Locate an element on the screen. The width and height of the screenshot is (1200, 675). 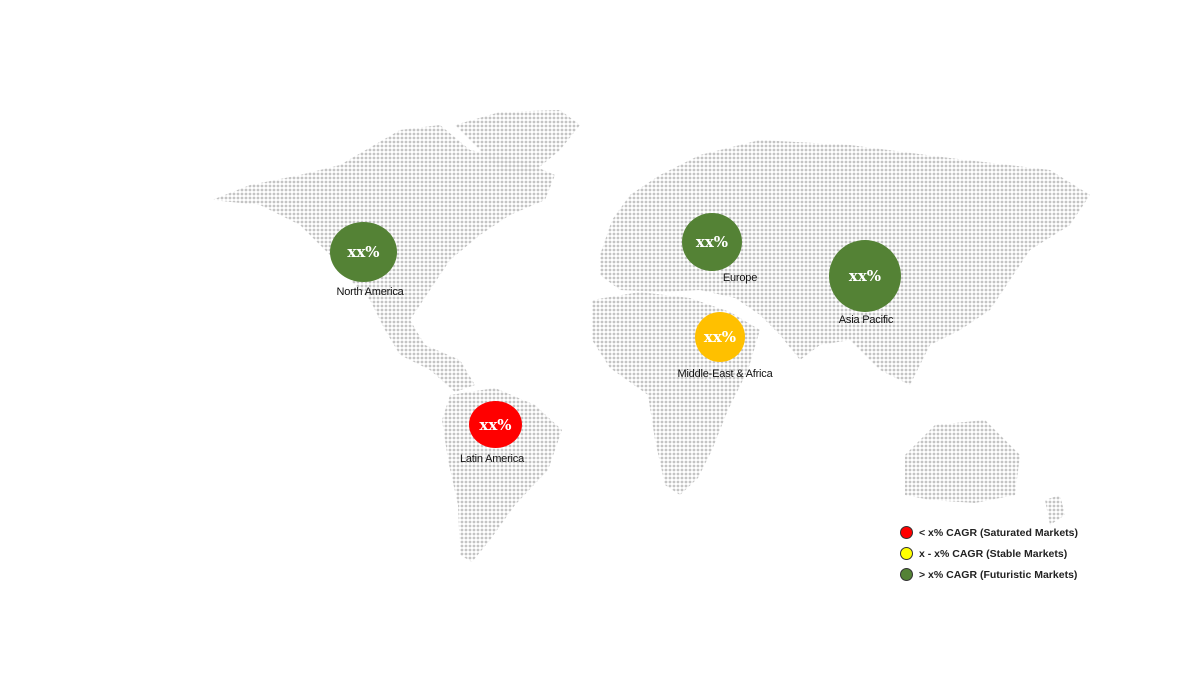
legend-item-saturated: < x% CAGR (Saturated Markets) is located at coordinates (989, 532).